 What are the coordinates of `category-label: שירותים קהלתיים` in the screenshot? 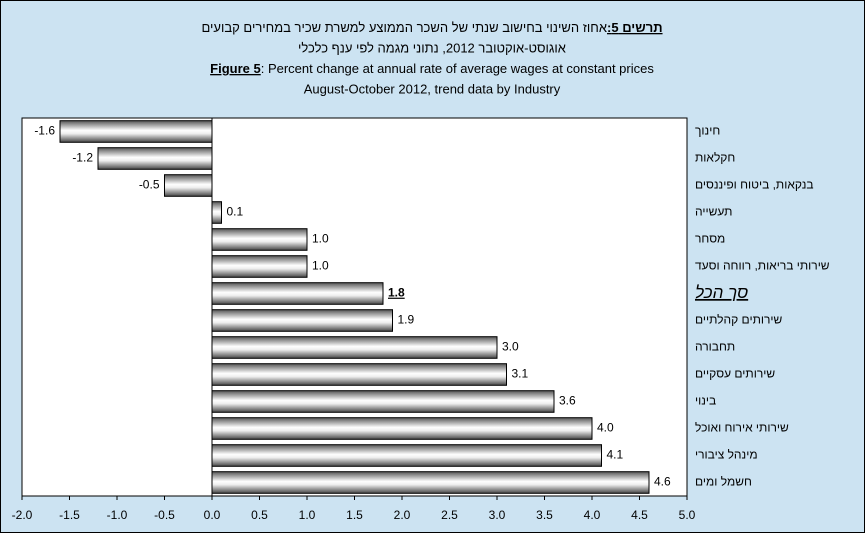 It's located at (739, 320).